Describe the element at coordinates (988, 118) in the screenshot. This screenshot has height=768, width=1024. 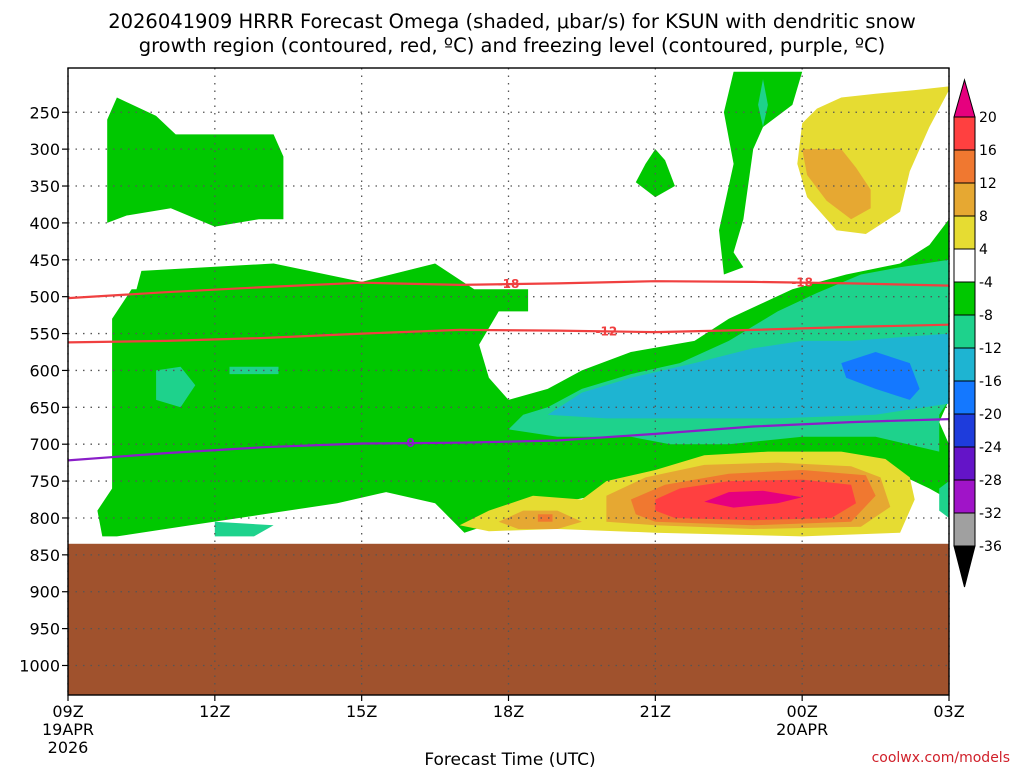
I see `colorbar-label: 20` at that location.